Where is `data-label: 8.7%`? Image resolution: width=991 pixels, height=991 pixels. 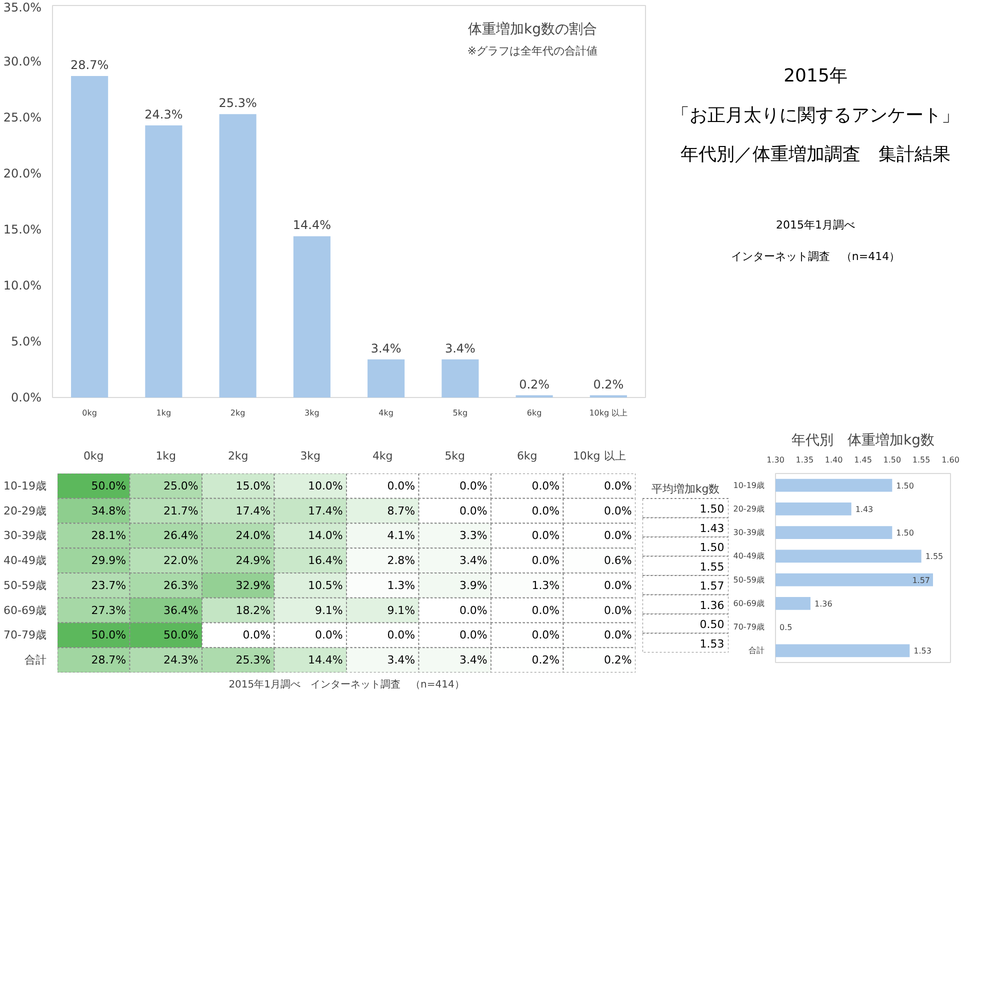
data-label: 8.7% is located at coordinates (401, 511).